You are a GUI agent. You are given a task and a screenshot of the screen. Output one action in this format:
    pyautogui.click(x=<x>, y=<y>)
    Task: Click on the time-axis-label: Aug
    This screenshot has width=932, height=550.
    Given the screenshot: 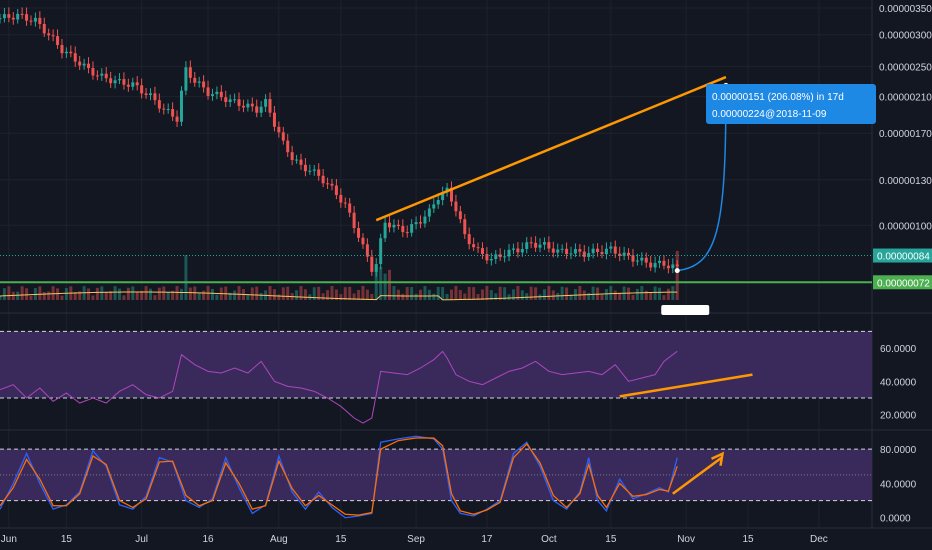 What is the action you would take?
    pyautogui.click(x=279, y=539)
    